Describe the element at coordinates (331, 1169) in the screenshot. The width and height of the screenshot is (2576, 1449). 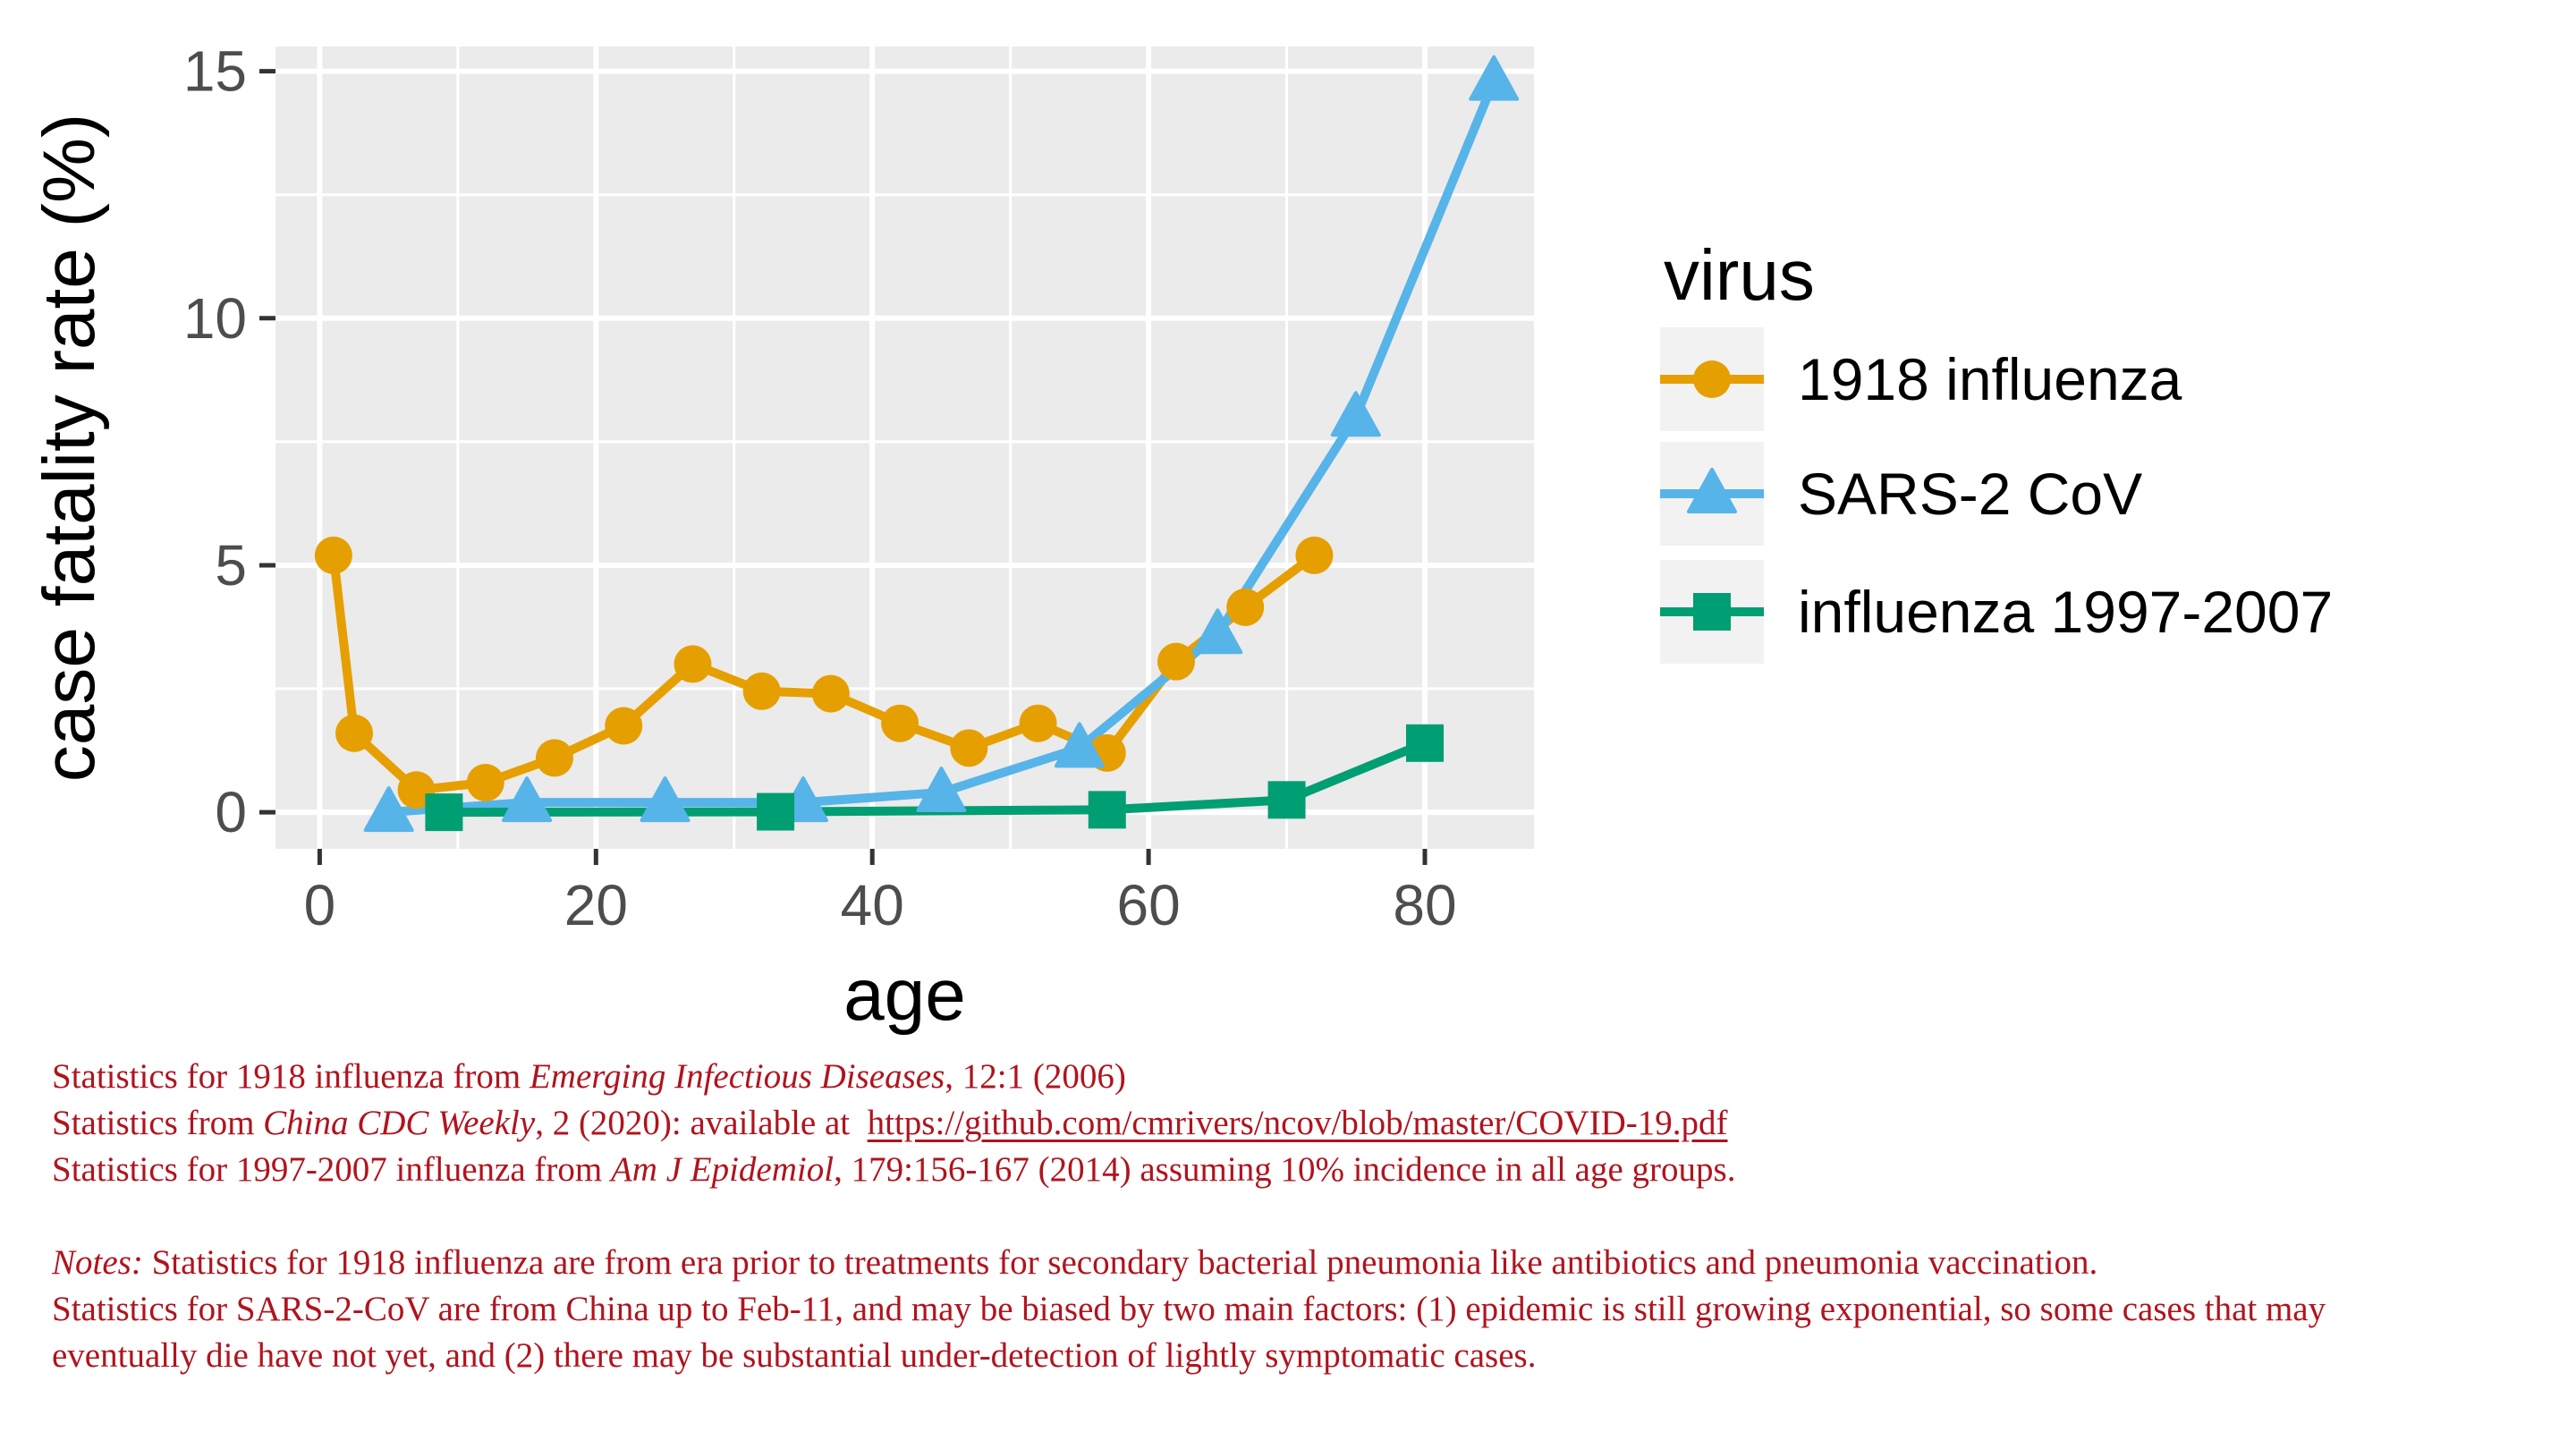
I see `footnote-text: Statistics for 1997-2007 influenza from` at that location.